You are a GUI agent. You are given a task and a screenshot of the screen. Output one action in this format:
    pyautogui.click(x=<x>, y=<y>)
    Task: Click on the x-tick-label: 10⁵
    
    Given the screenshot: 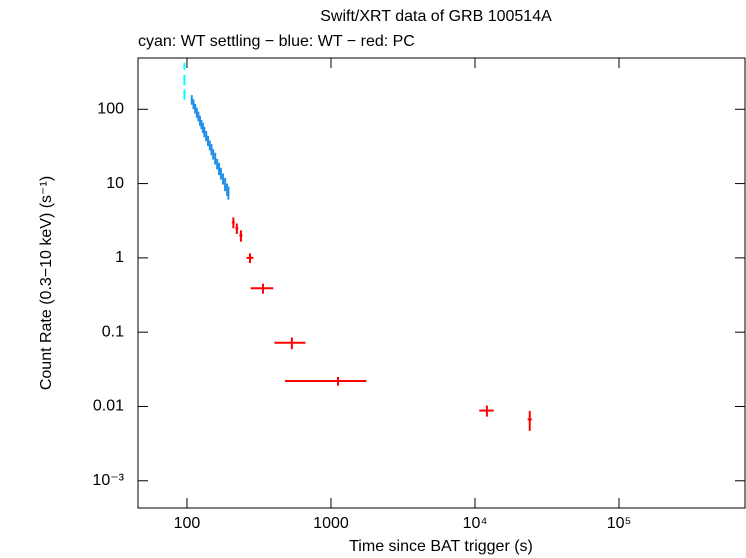 What is the action you would take?
    pyautogui.click(x=619, y=523)
    